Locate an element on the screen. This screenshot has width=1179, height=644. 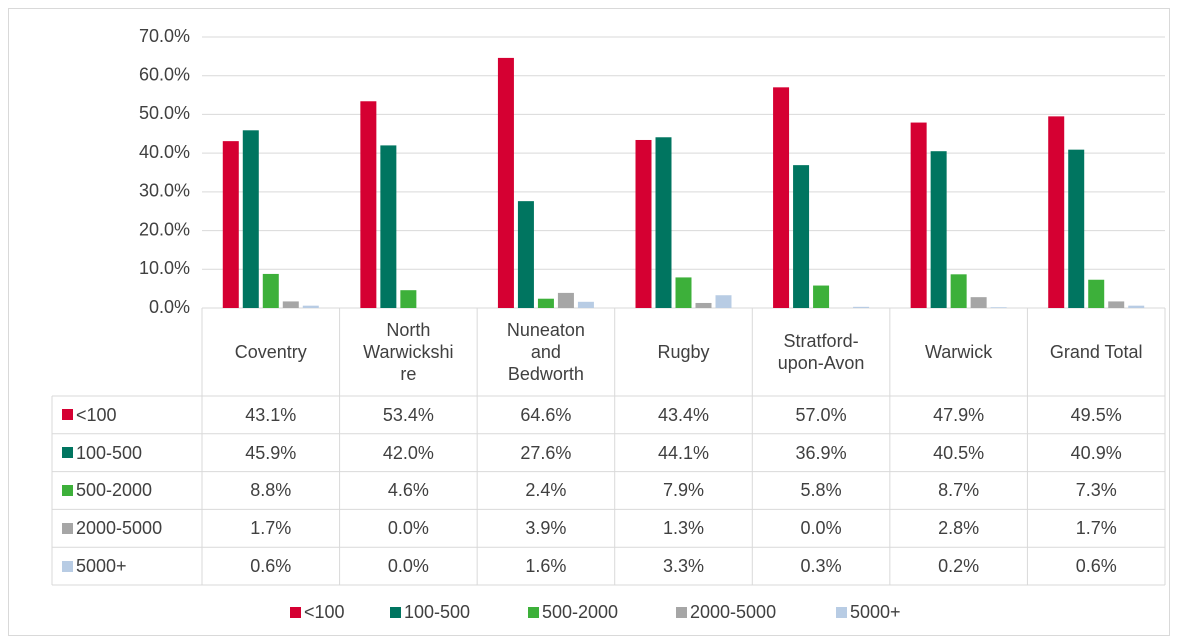
legend-item: <100 is located at coordinates (317, 612).